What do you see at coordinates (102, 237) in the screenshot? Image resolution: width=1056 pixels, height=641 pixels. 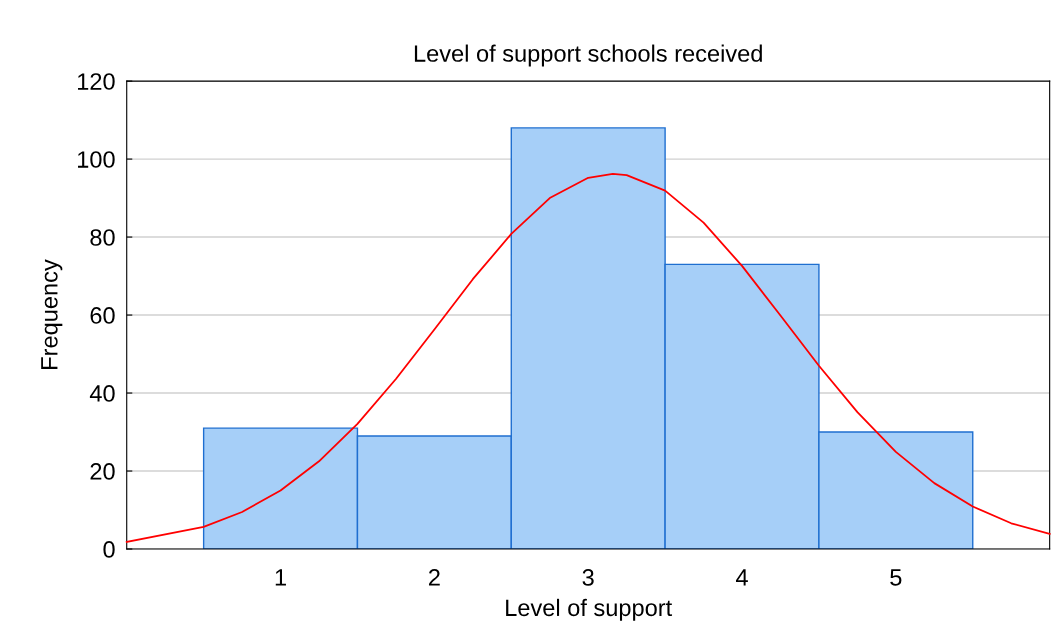 I see `y-tick-label: 80` at bounding box center [102, 237].